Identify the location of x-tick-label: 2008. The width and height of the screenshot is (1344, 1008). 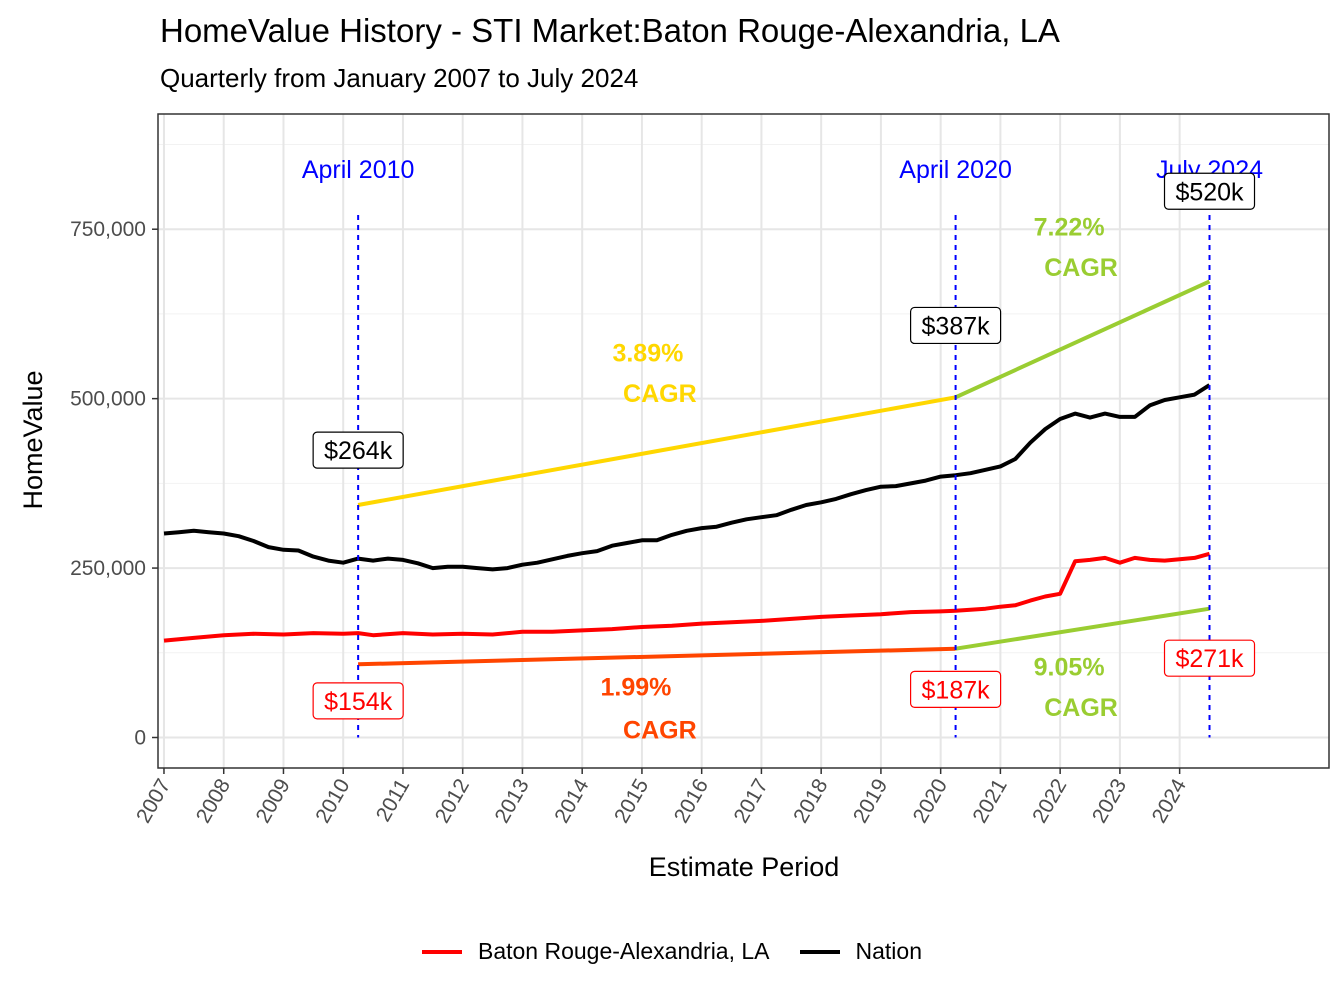
(213, 801).